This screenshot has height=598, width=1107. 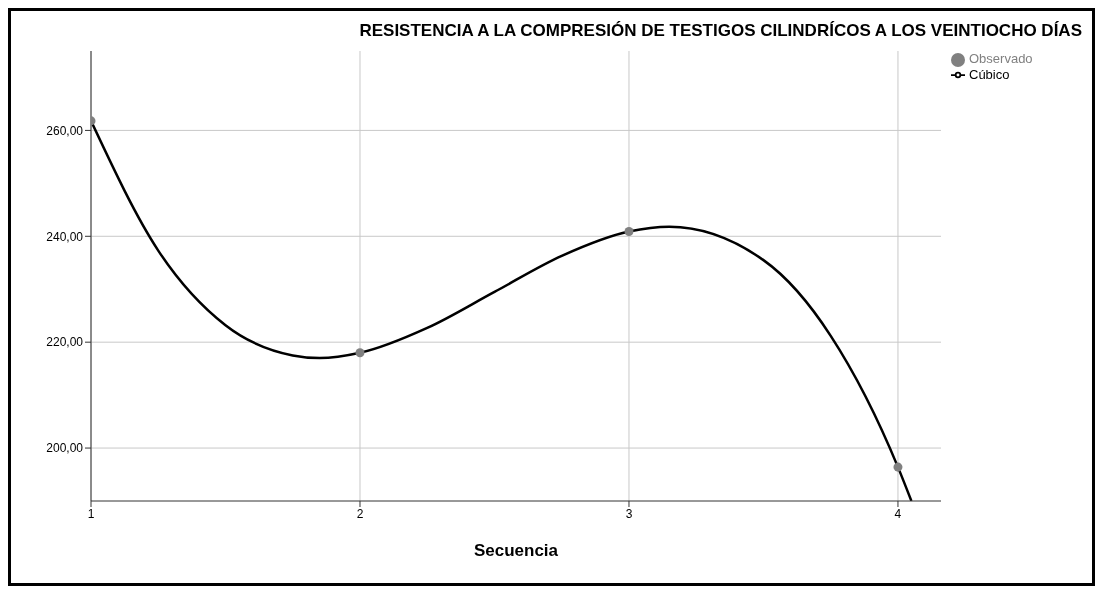 I want to click on x-tick-label: 2, so click(x=360, y=513).